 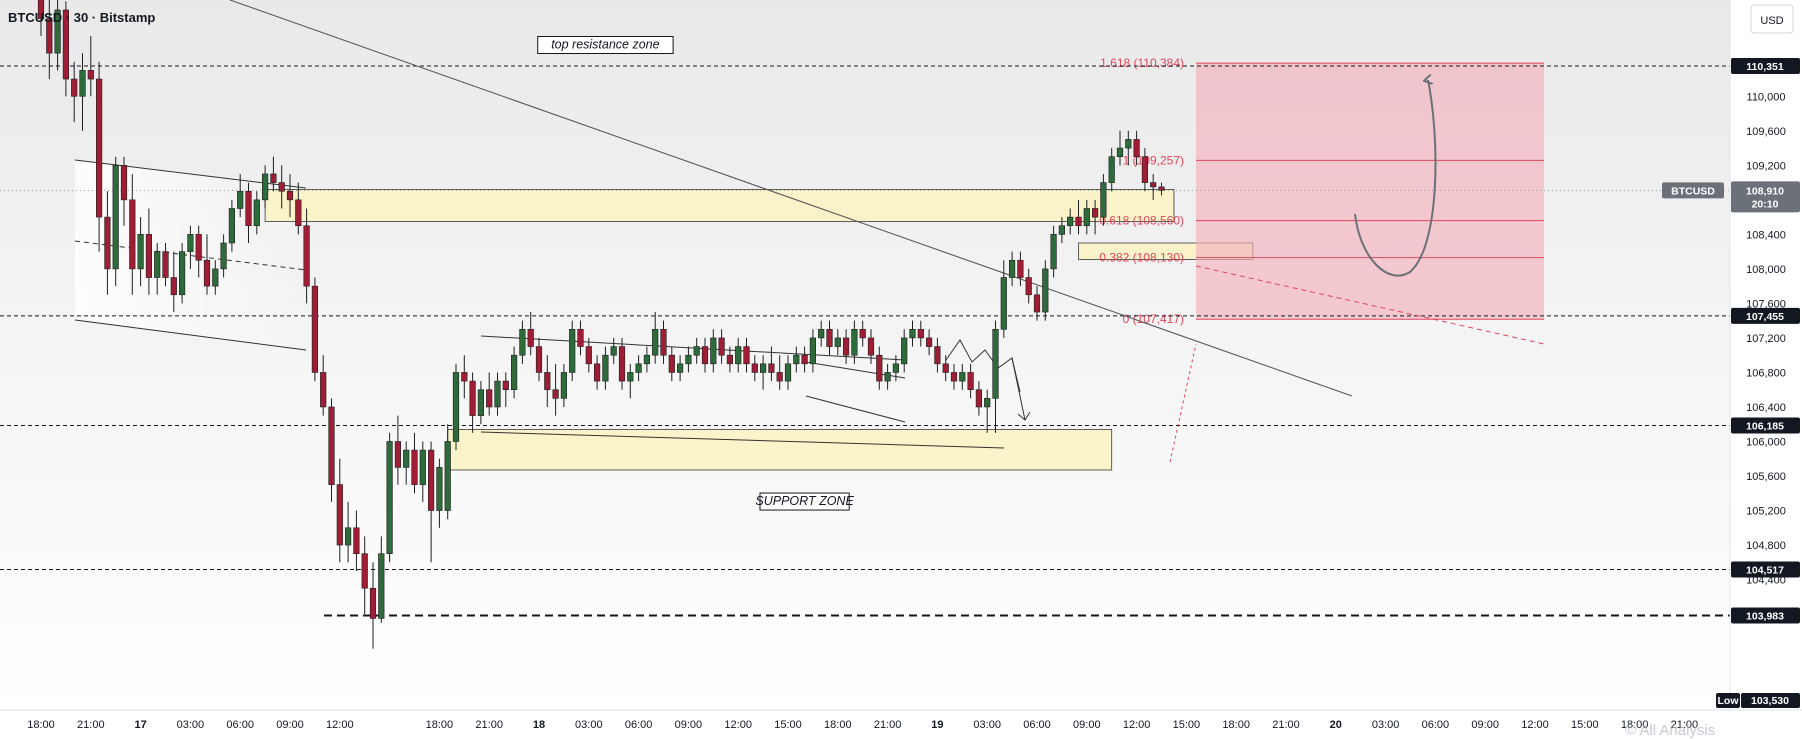 I want to click on low-price-marker: Low 103,530, so click(x=1758, y=700).